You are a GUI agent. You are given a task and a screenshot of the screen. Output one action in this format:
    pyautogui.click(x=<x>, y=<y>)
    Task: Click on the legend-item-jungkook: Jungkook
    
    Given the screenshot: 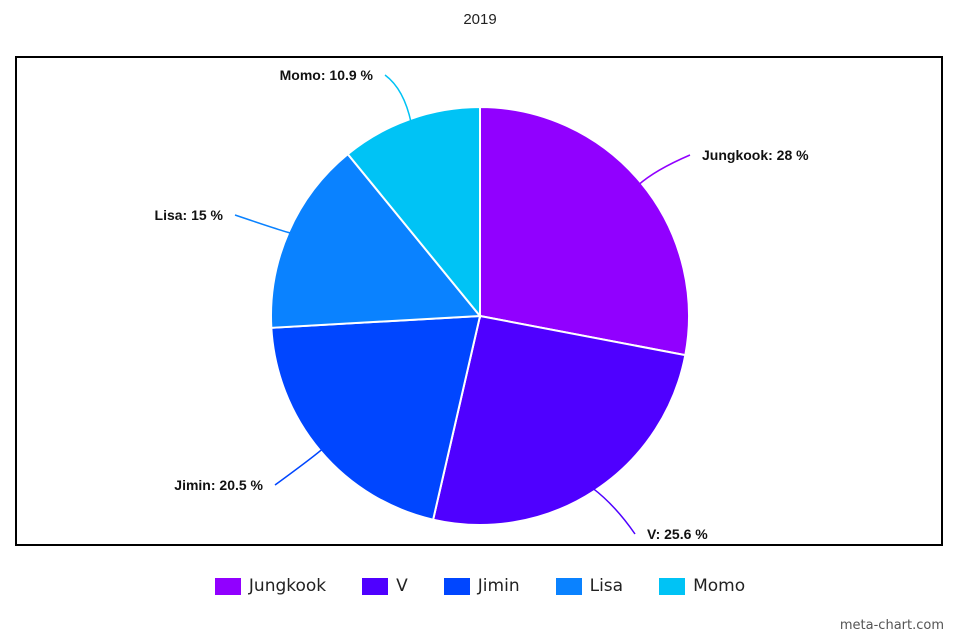 What is the action you would take?
    pyautogui.click(x=270, y=586)
    